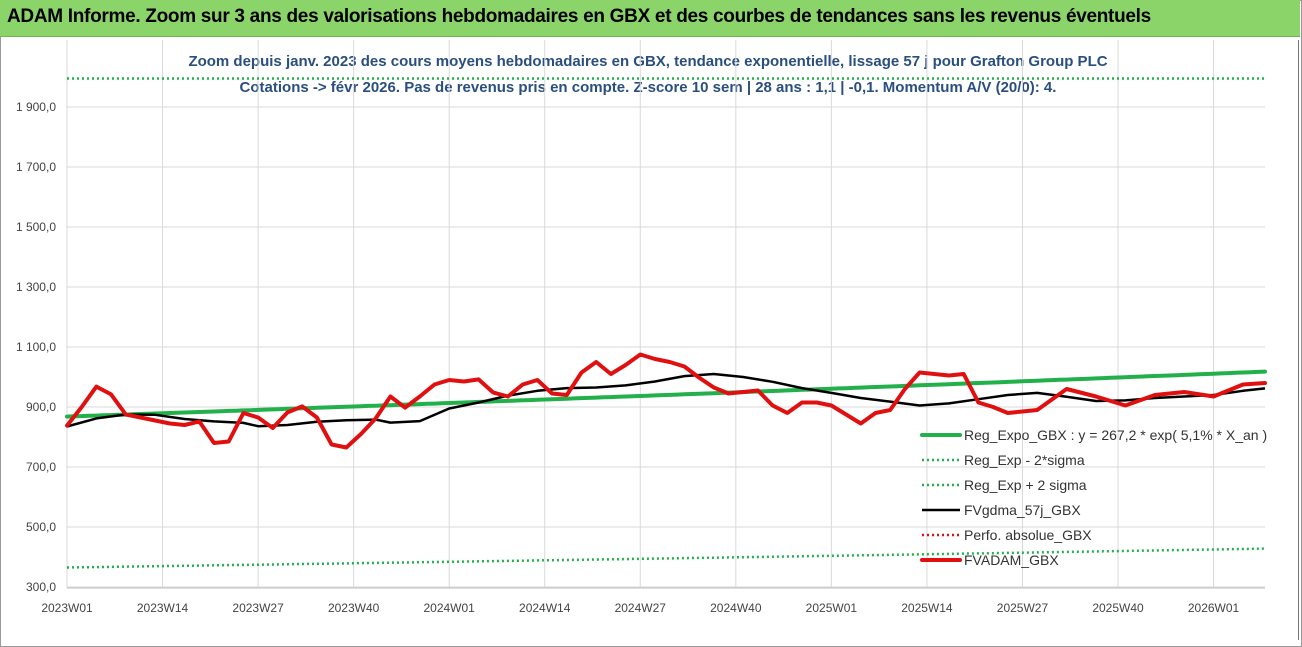 This screenshot has width=1302, height=647. What do you see at coordinates (449, 608) in the screenshot?
I see `x-tick-label: 2024W01` at bounding box center [449, 608].